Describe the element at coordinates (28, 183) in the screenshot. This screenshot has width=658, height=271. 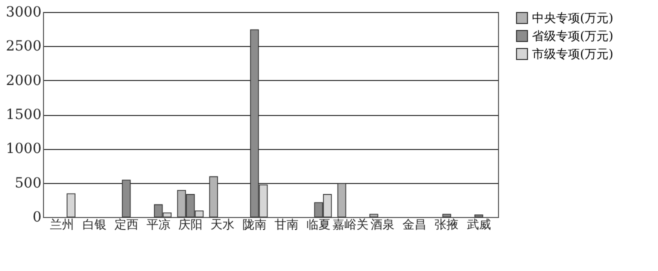
I see `y-tick-label: 500` at that location.